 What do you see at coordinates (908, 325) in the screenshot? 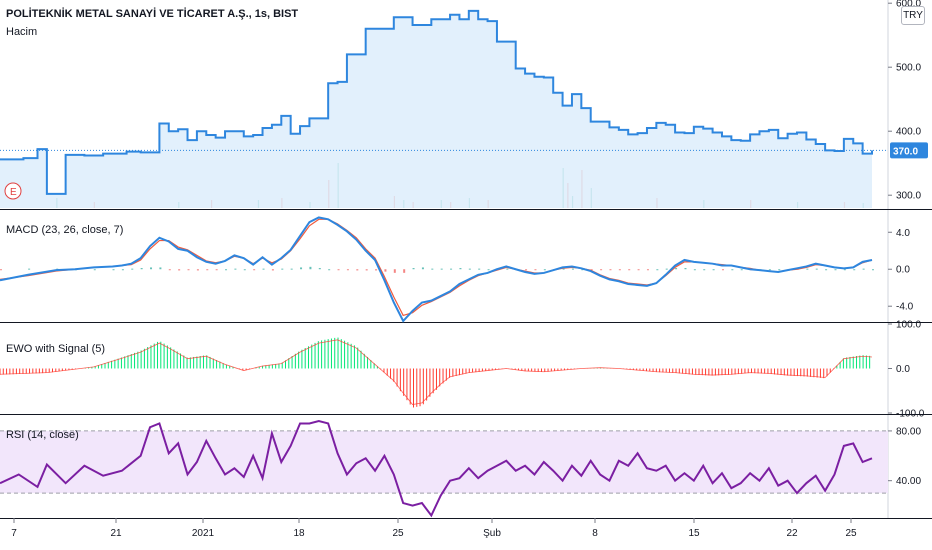
I see `ewo-axis-tick-label: 100.0` at bounding box center [908, 325].